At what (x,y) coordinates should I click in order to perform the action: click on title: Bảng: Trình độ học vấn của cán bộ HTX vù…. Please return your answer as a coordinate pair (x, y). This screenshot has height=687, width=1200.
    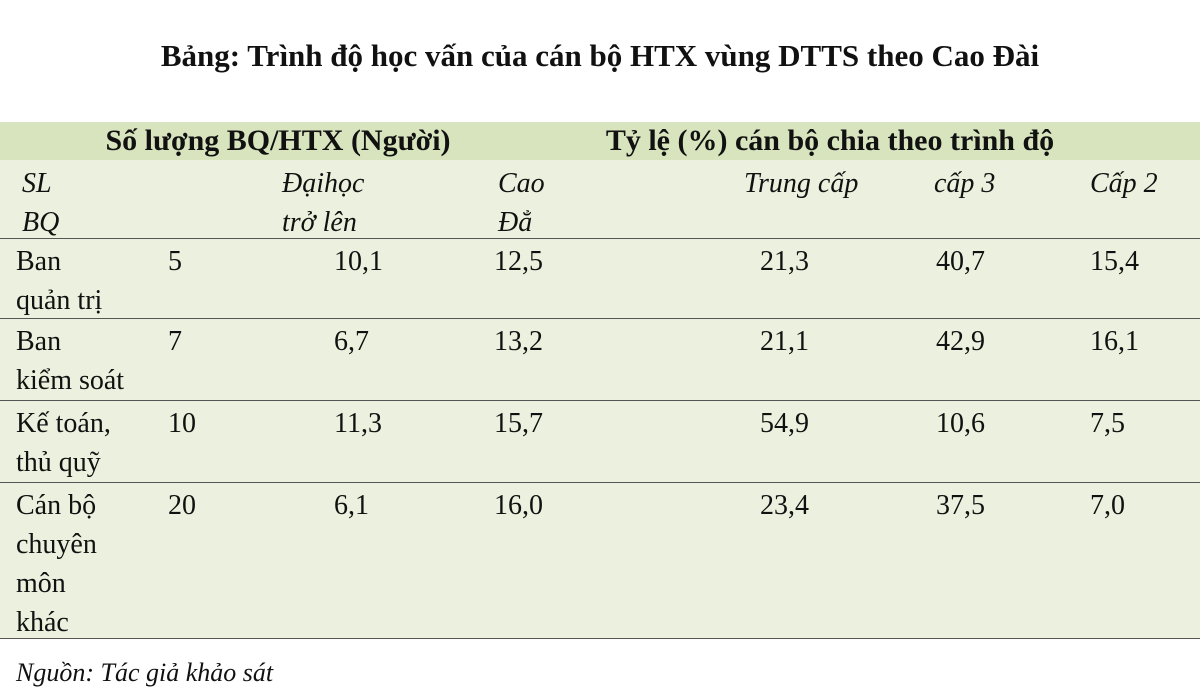
    Looking at the image, I should click on (600, 55).